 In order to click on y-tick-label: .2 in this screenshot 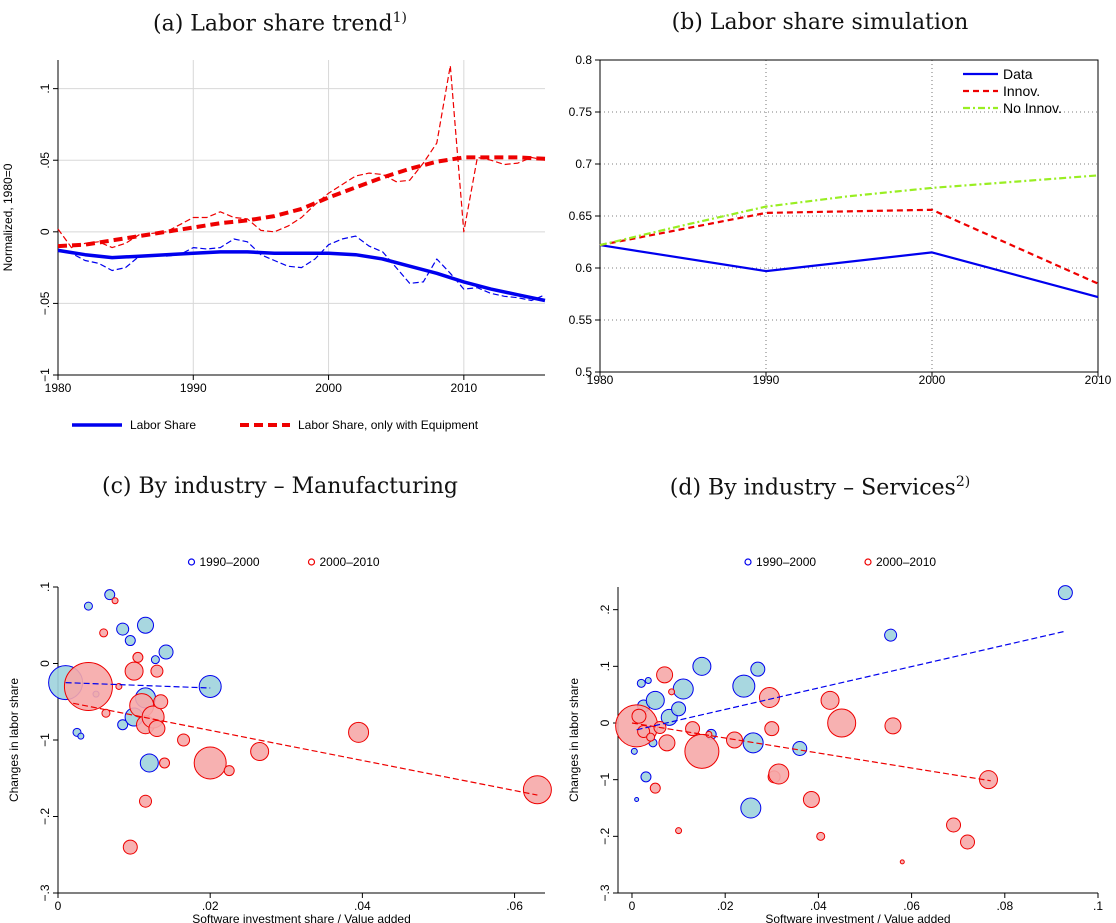, I will do `click(605, 609)`.